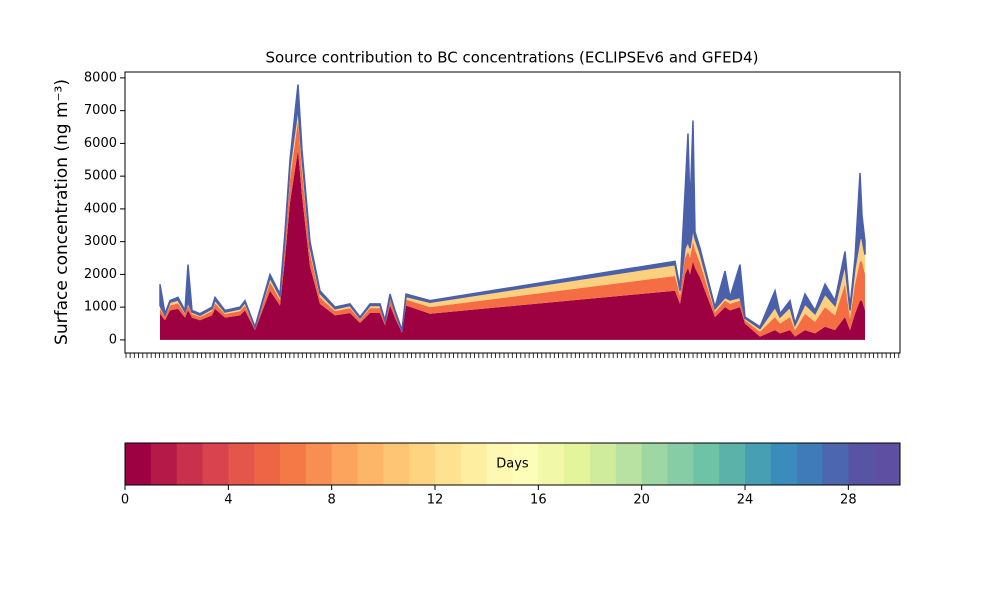 The width and height of the screenshot is (1000, 600). Describe the element at coordinates (62, 212) in the screenshot. I see `y-axis-label: Surface concentration (ng m⁻³)` at that location.